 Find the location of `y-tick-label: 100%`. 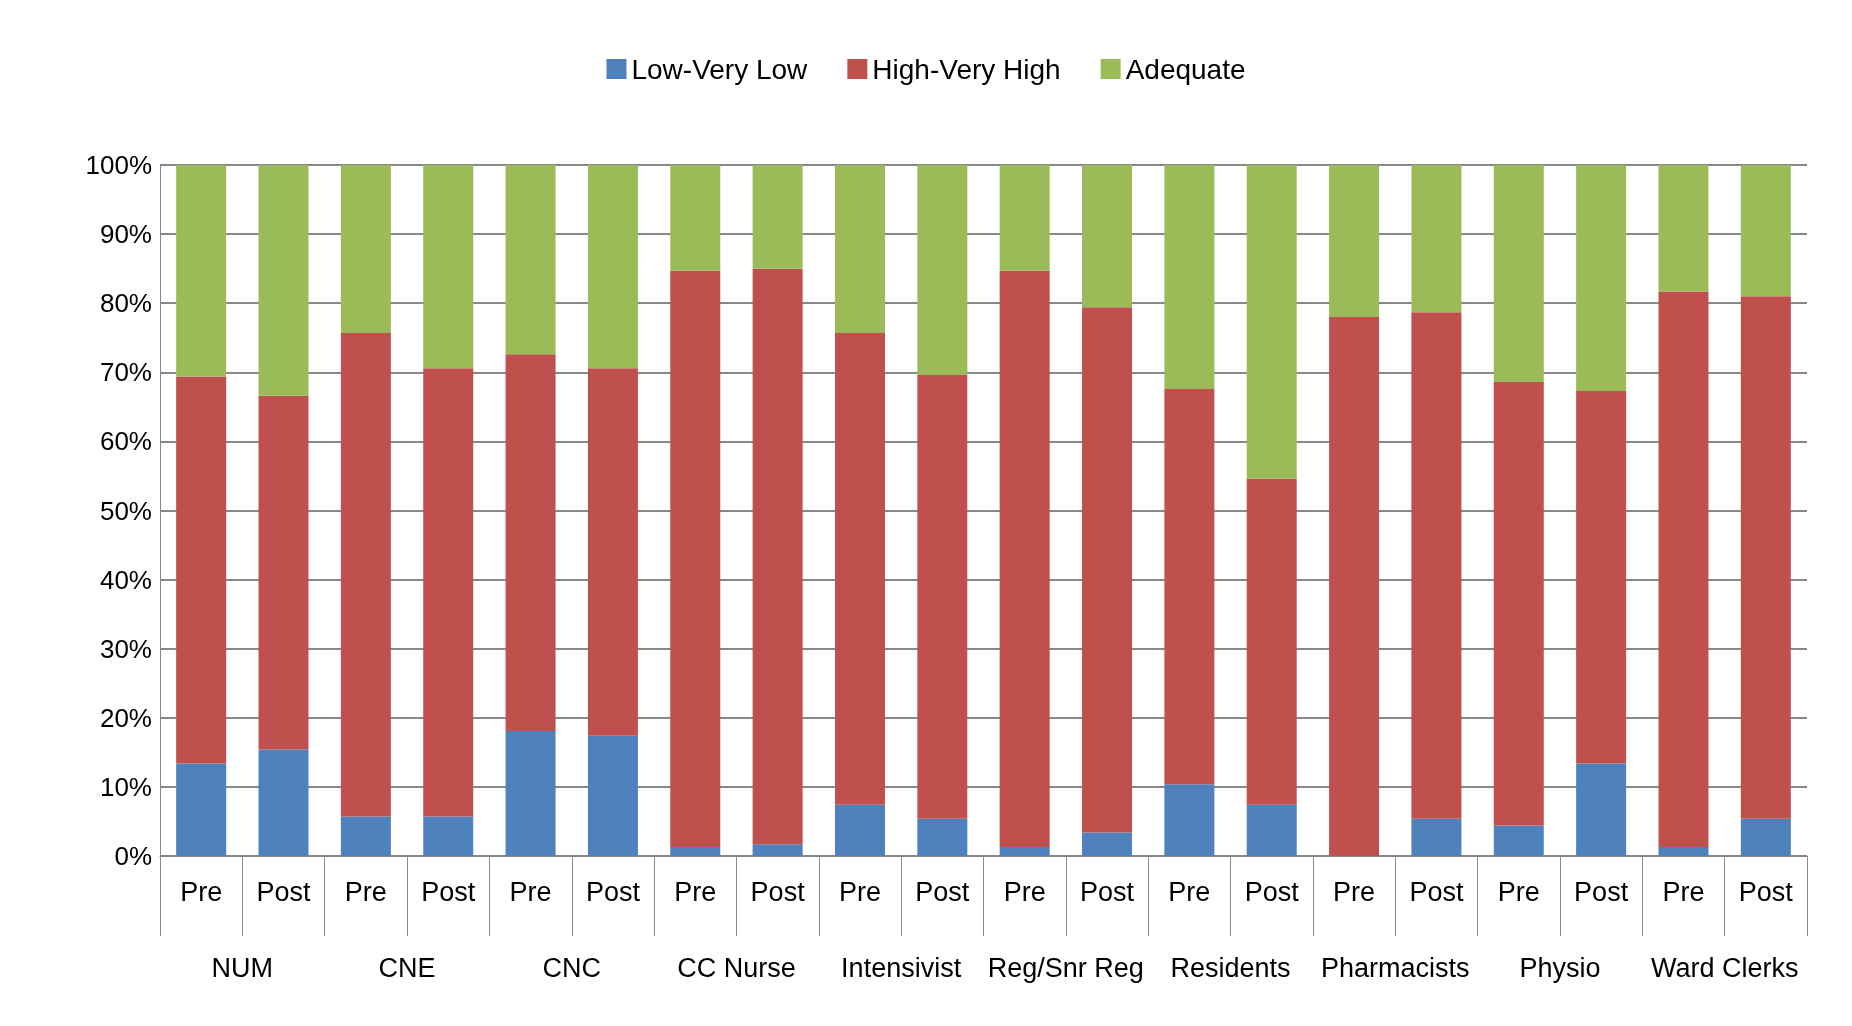

y-tick-label: 100% is located at coordinates (118, 165).